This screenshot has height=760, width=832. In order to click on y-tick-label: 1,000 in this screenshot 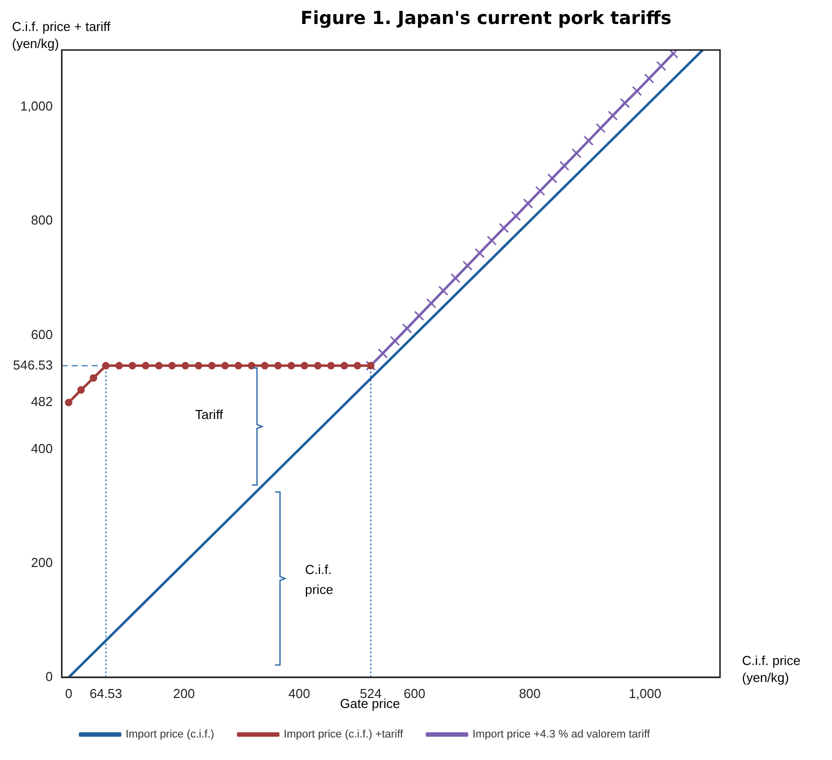, I will do `click(36, 106)`.